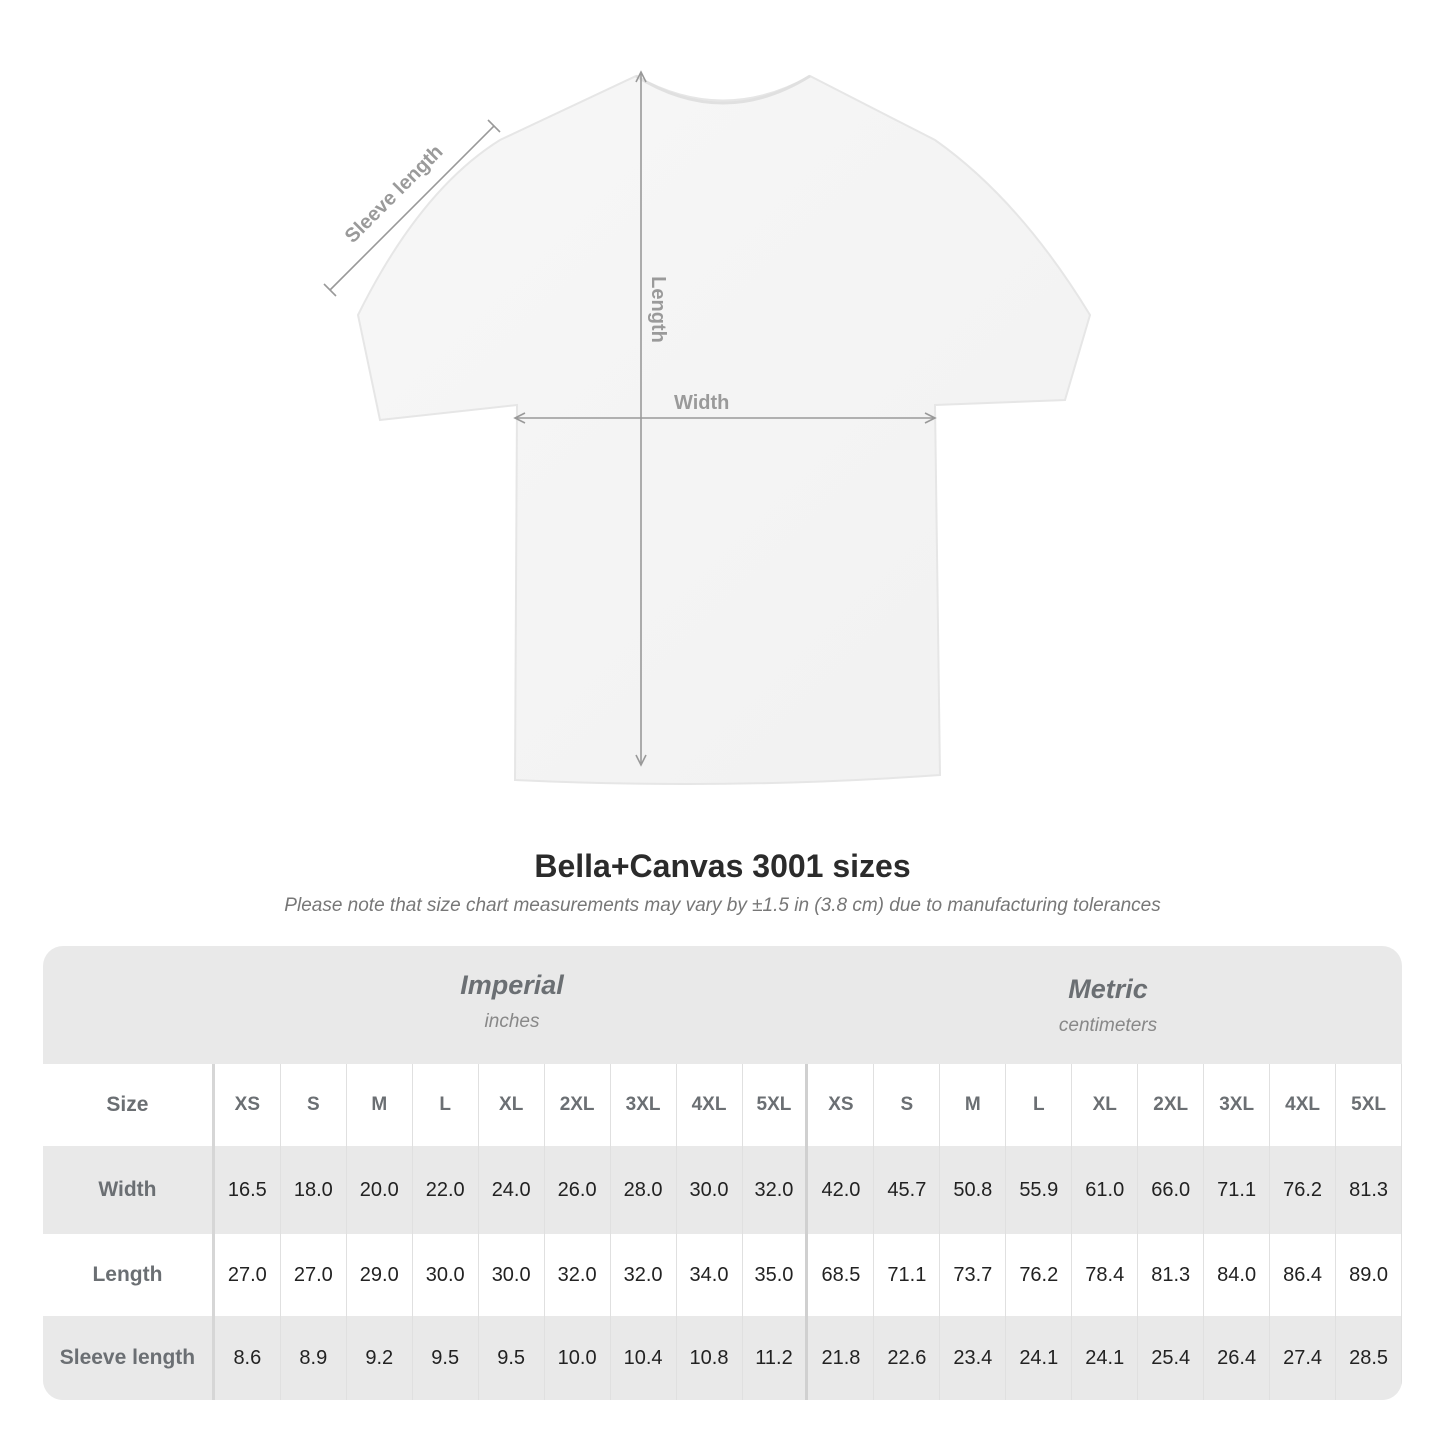 This screenshot has width=1445, height=1445. What do you see at coordinates (129, 1358) in the screenshot?
I see `row-label: Sleeve length` at bounding box center [129, 1358].